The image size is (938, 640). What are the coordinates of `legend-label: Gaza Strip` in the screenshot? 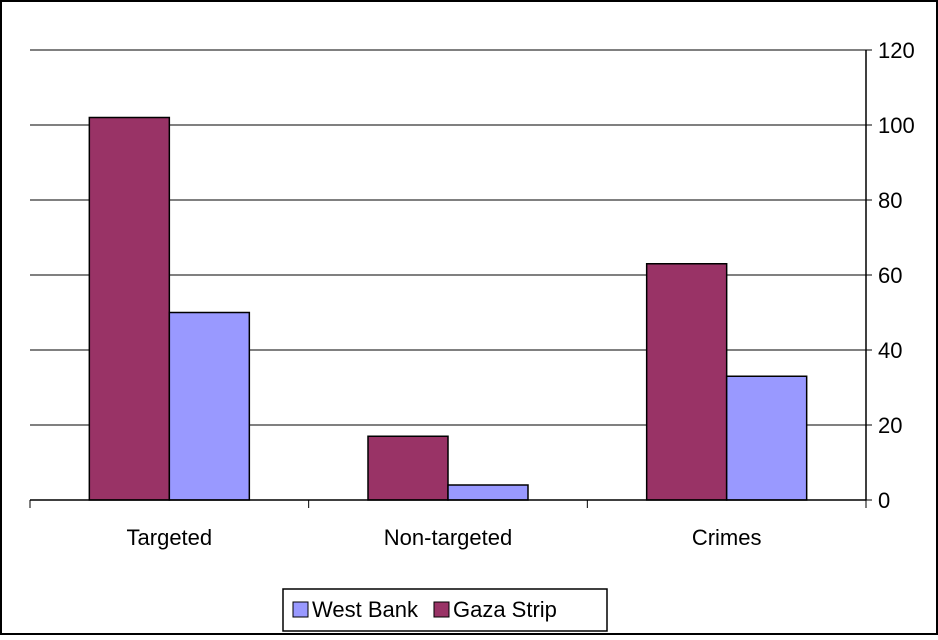 It's located at (505, 609).